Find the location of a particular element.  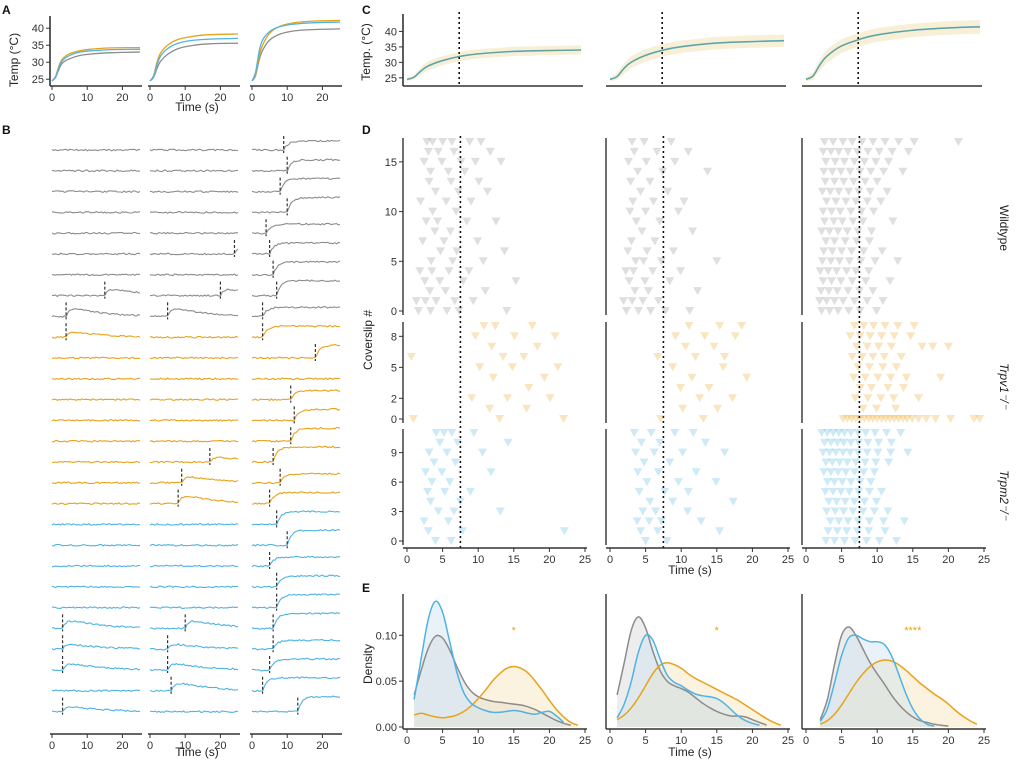

panel-label-a: A is located at coordinates (6, 10).